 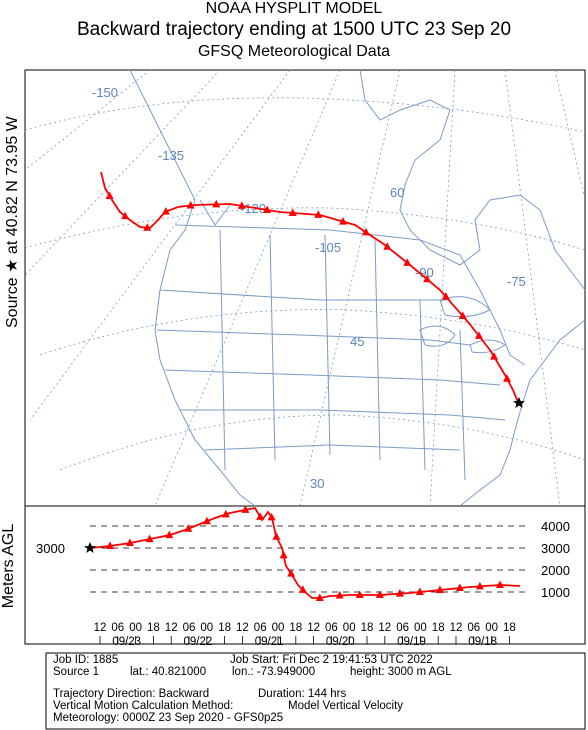 What do you see at coordinates (555, 592) in the screenshot?
I see `height-tick-label: 1000` at bounding box center [555, 592].